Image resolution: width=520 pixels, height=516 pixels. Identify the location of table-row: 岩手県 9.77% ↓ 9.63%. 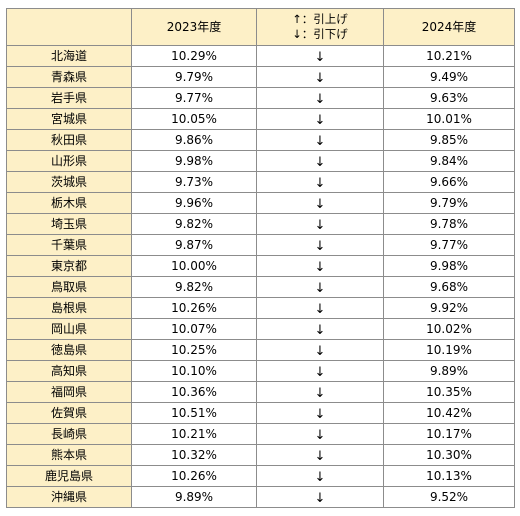
(260, 98).